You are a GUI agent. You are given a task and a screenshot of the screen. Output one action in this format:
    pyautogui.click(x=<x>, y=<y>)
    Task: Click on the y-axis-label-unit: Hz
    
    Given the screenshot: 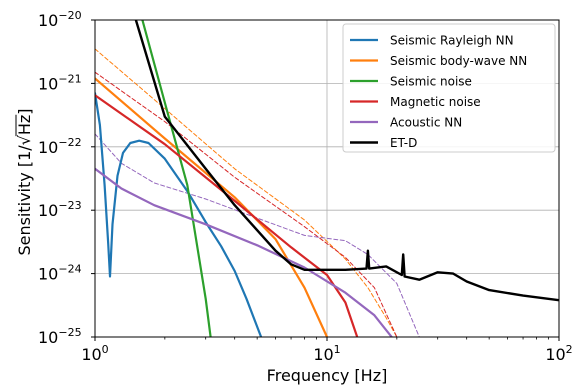 What is the action you would take?
    pyautogui.click(x=24, y=125)
    